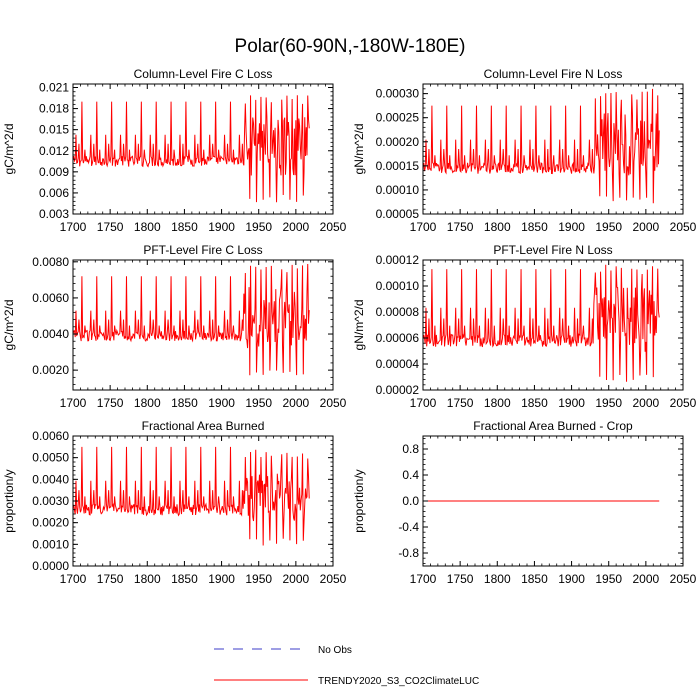 This screenshot has width=700, height=700. I want to click on y-tick-label: 0.00005, so click(398, 214).